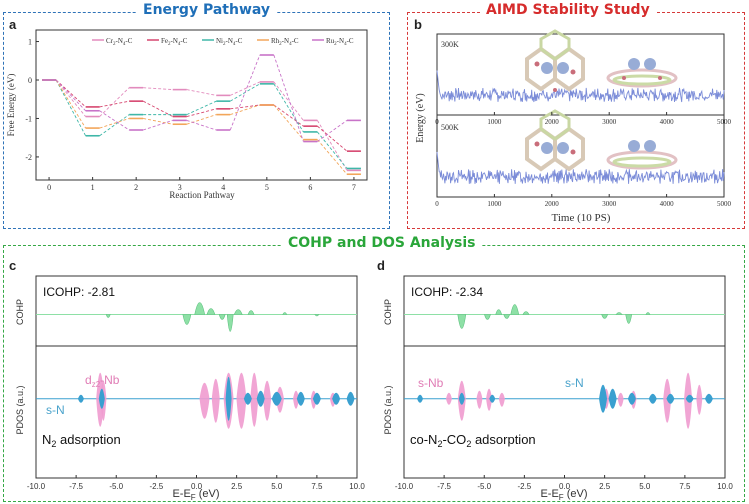  What do you see at coordinates (724, 204) in the screenshot?
I see `x-tick-label: 5000` at bounding box center [724, 204].